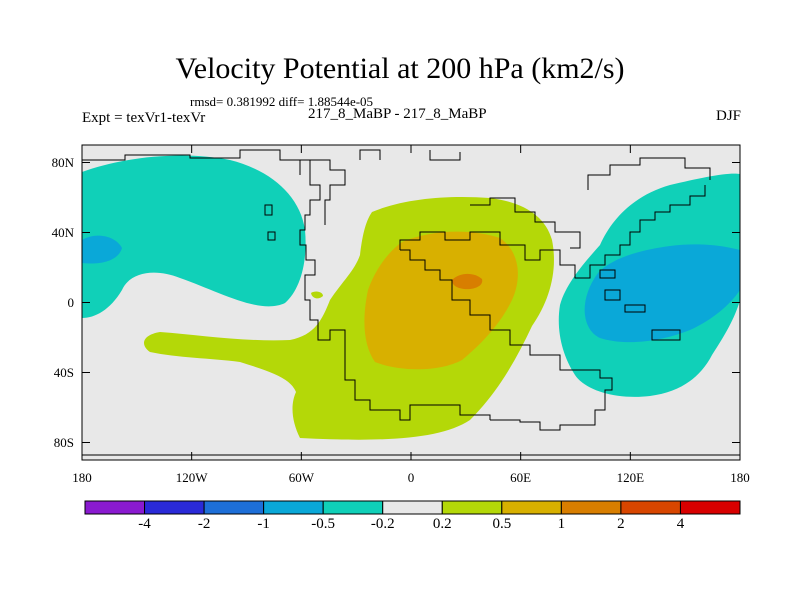 This screenshot has height=600, width=800. Describe the element at coordinates (102, 249) in the screenshot. I see `contour-west-pacific-cyan` at that location.